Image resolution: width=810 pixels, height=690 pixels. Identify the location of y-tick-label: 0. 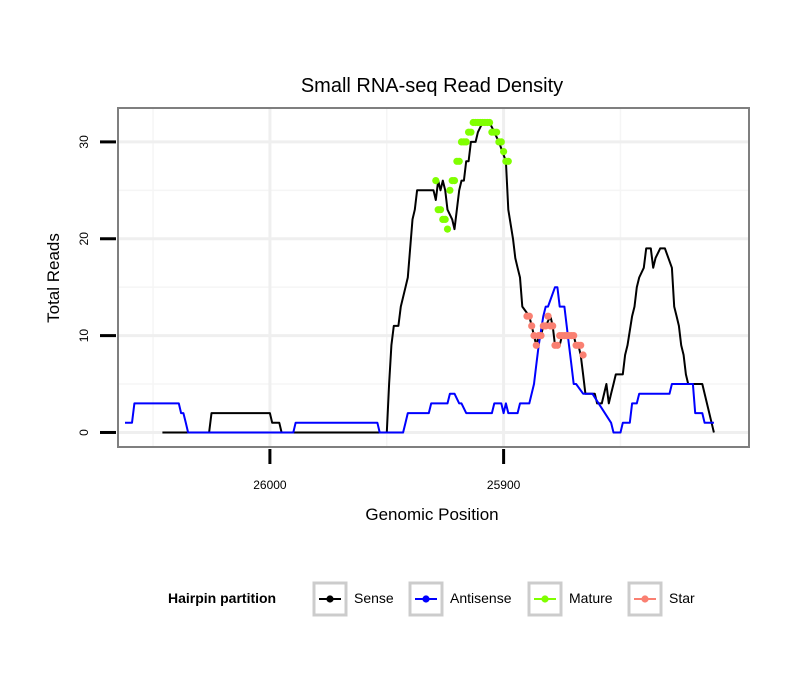
(84, 432).